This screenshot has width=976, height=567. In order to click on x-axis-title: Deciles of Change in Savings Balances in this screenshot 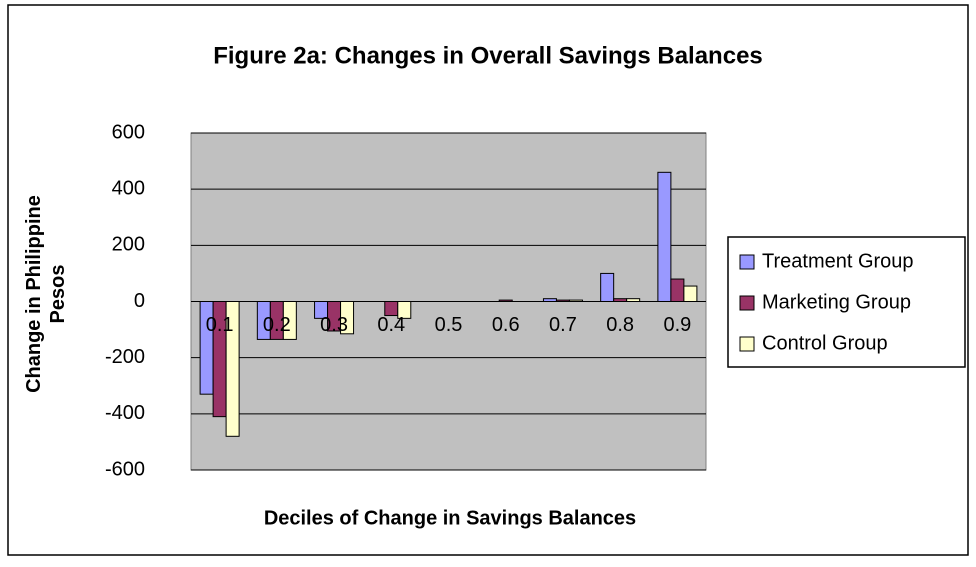, I will do `click(450, 518)`.